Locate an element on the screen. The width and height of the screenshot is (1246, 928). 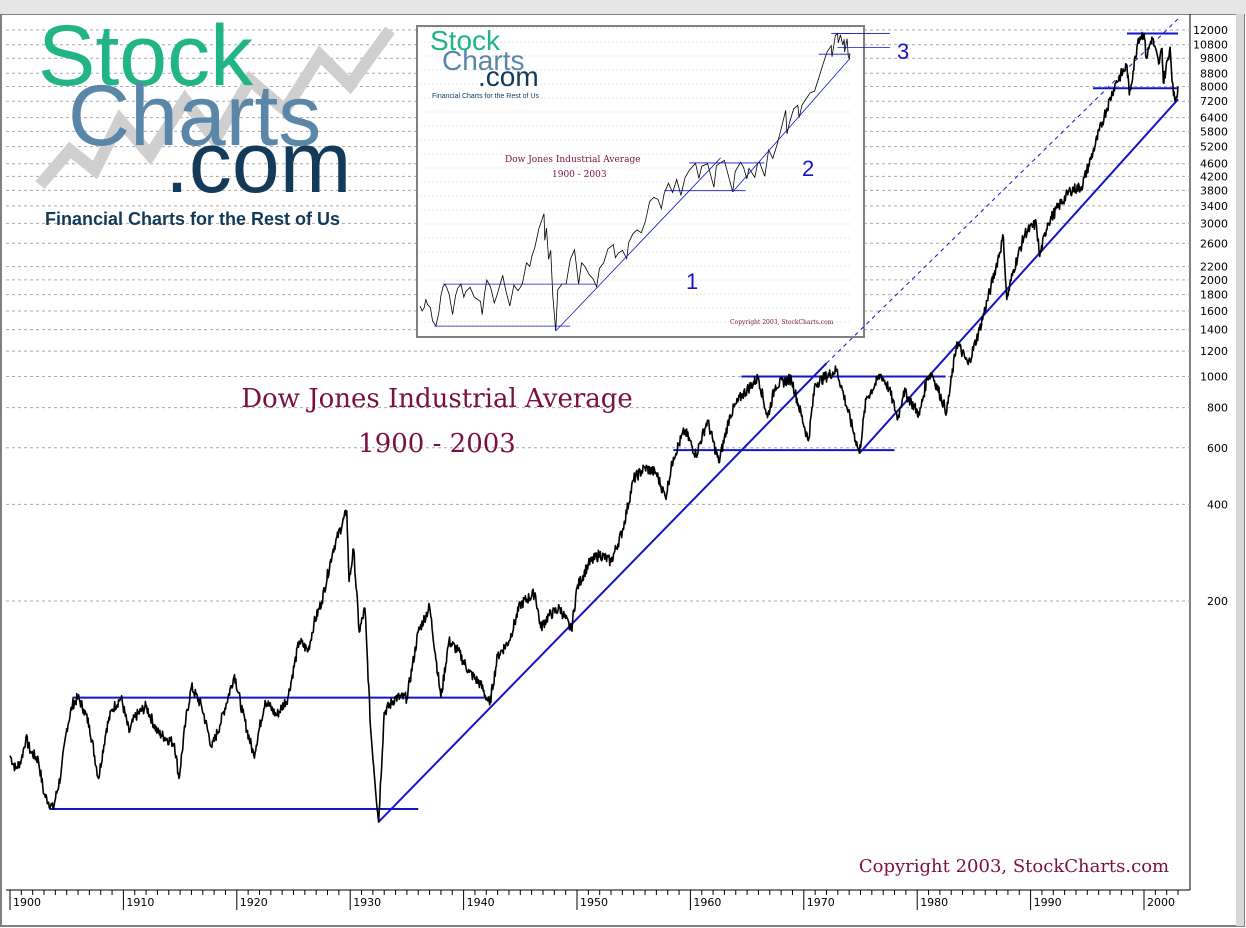
y-tick-label: 800 is located at coordinates (1217, 408).